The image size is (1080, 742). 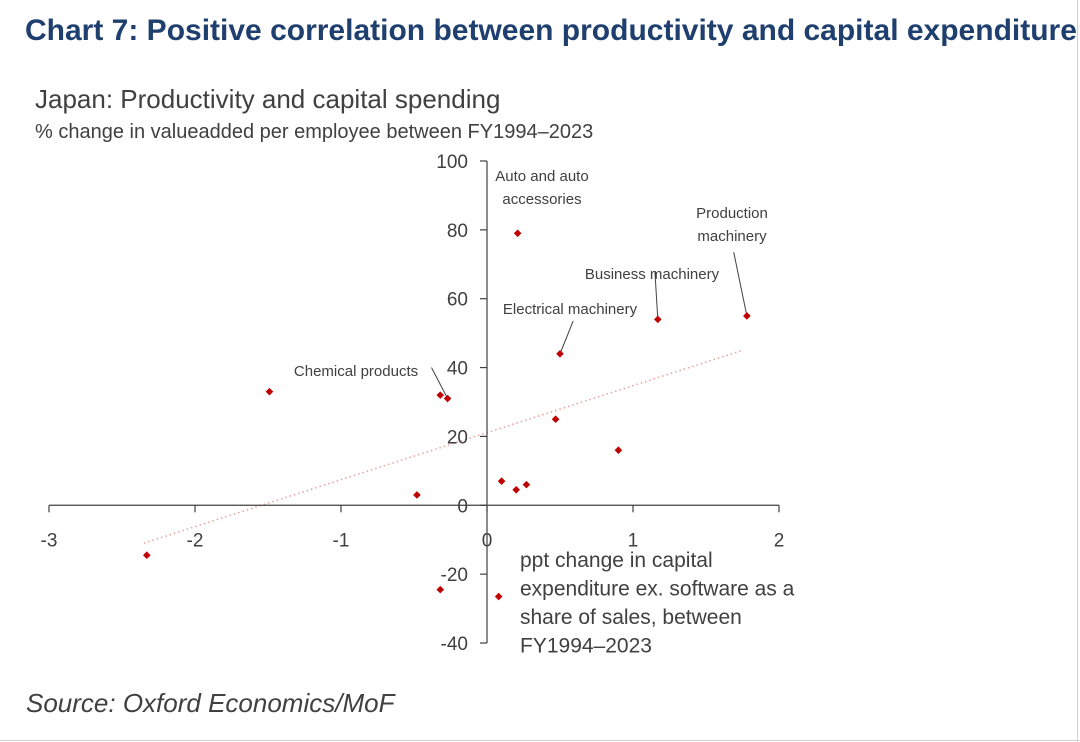 I want to click on x-tick-label: 2, so click(x=779, y=540).